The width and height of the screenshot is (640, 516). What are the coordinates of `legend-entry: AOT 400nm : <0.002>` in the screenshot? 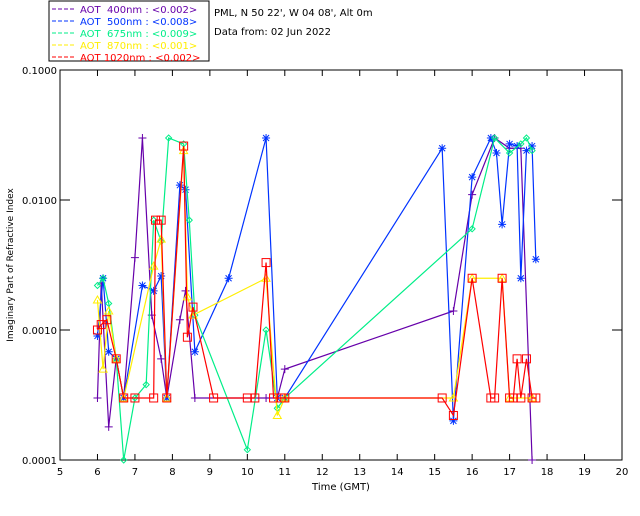 It's located at (138, 10).